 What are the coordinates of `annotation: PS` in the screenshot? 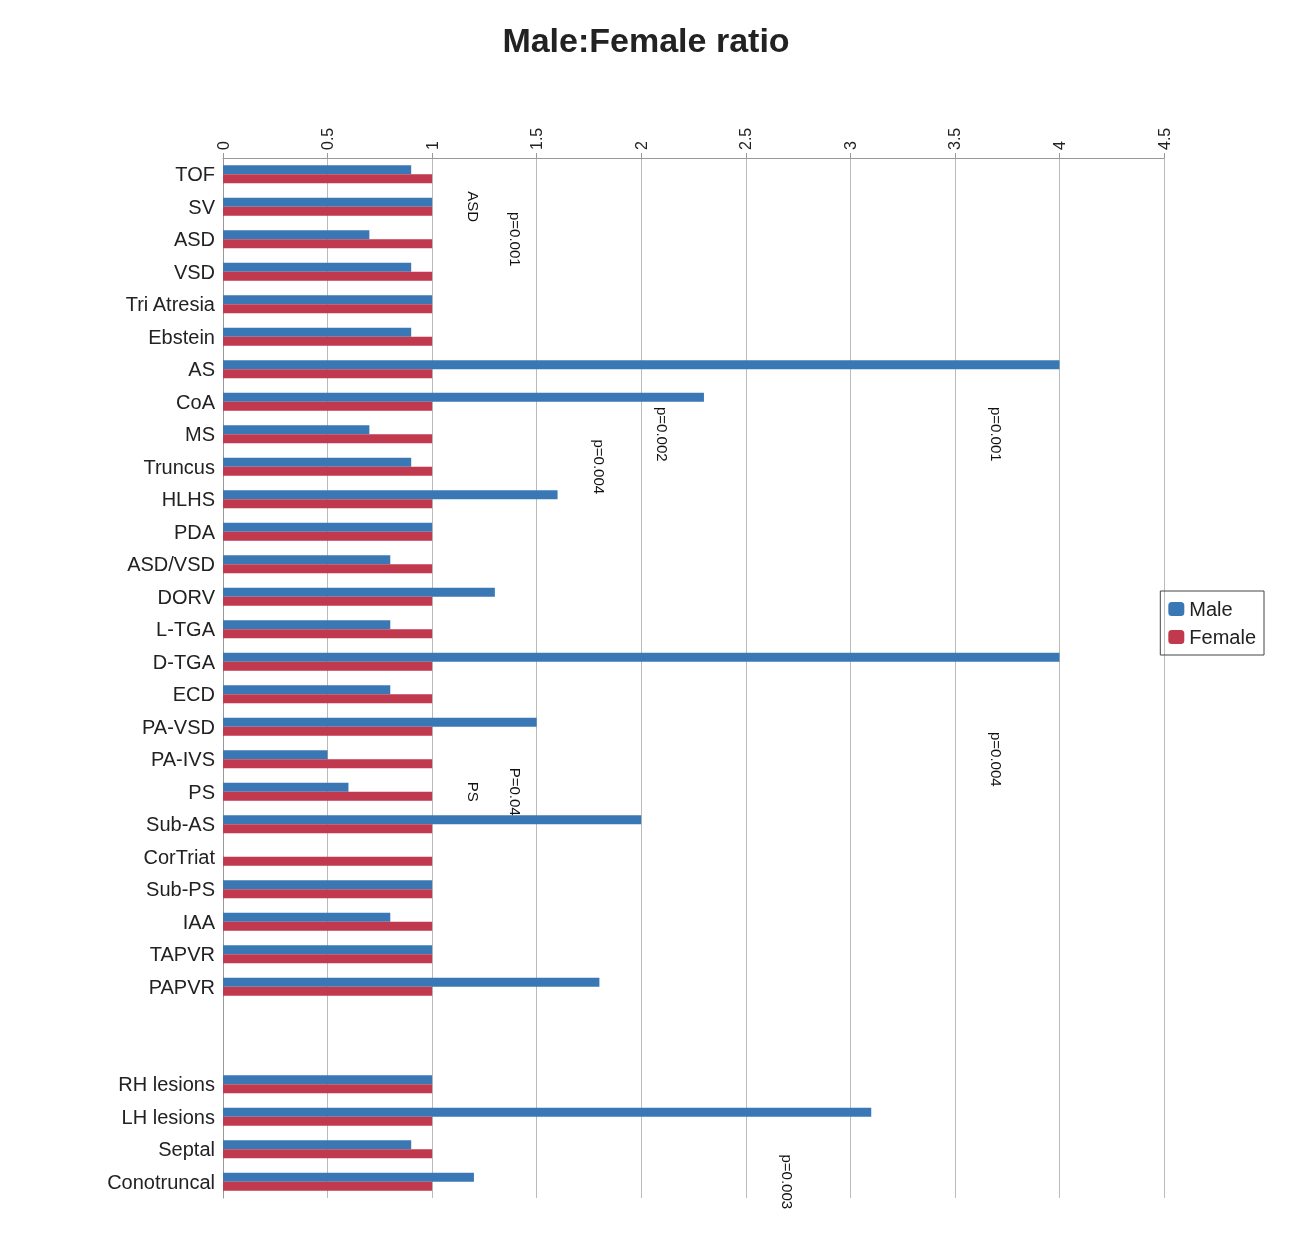 It's located at (474, 791).